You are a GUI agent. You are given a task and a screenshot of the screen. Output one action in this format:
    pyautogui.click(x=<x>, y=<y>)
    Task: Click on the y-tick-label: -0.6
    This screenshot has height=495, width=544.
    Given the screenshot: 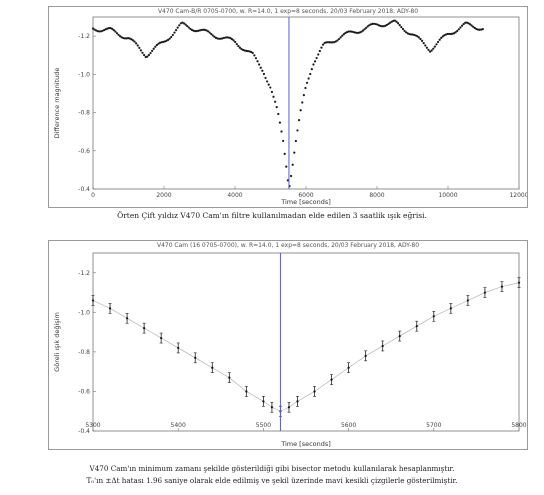 What is the action you would take?
    pyautogui.click(x=84, y=151)
    